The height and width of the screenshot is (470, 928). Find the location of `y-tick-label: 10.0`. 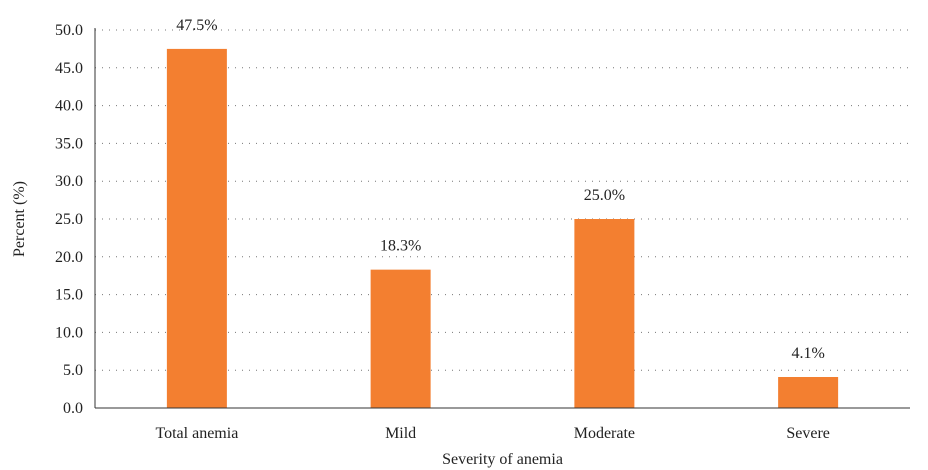

y-tick-label: 10.0 is located at coordinates (69, 332).